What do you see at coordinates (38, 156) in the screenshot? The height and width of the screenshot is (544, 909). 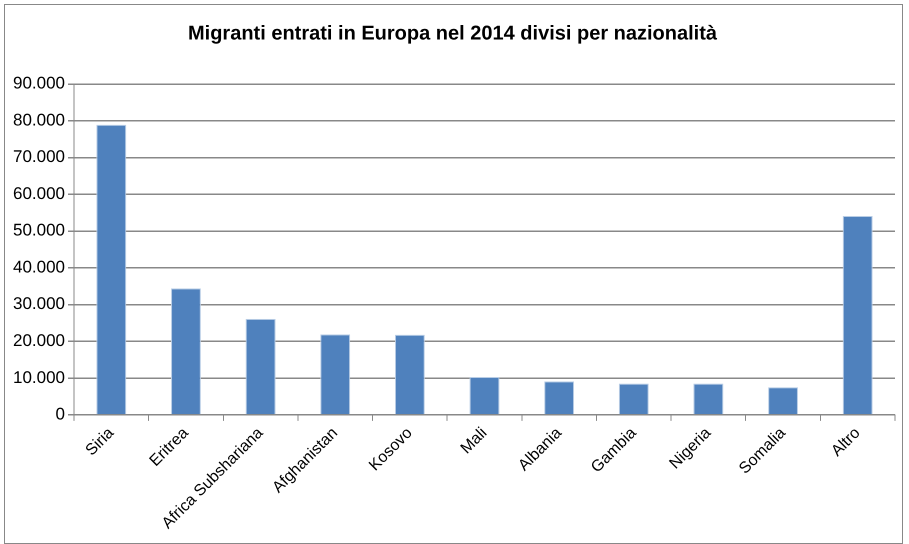 I see `y-tick-label: 70.000` at bounding box center [38, 156].